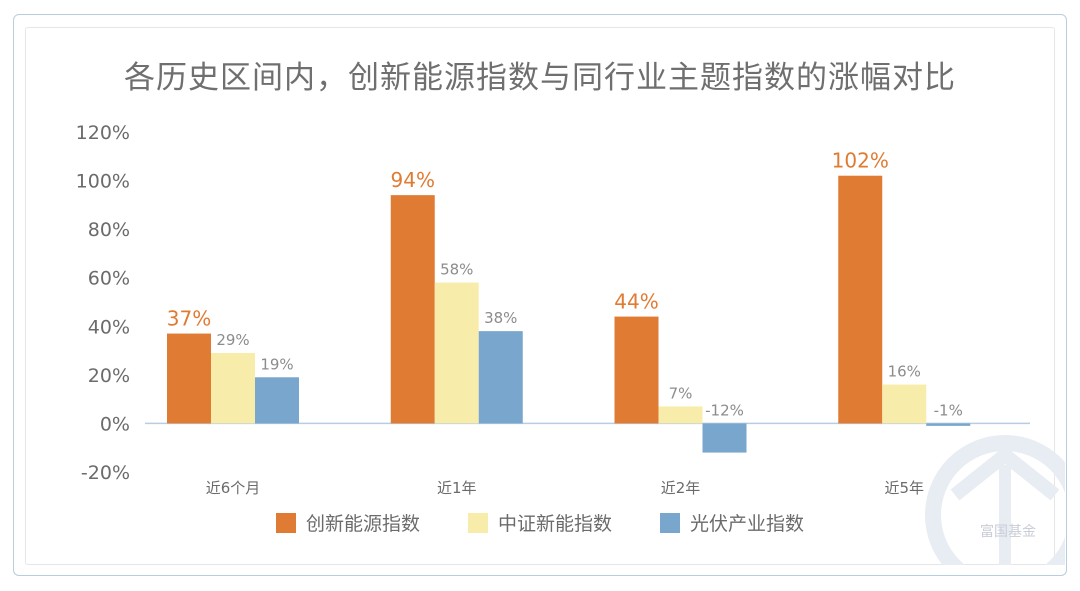 The width and height of the screenshot is (1080, 591). I want to click on y-tick-label: -20%, so click(105, 473).